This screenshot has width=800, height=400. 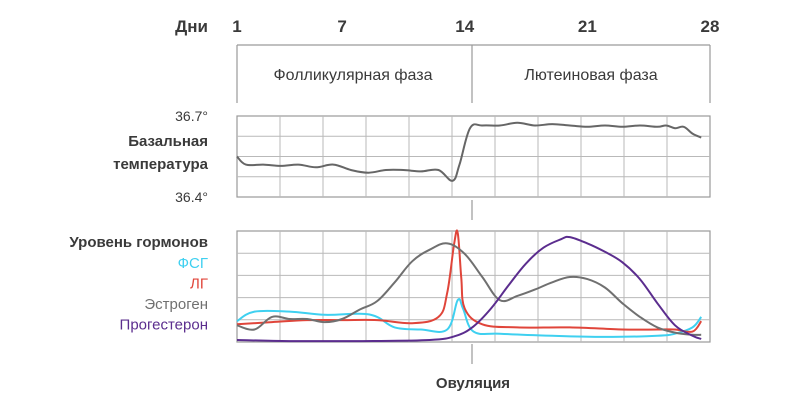 I want to click on legend-entry-2: ЛГ, so click(x=199, y=284).